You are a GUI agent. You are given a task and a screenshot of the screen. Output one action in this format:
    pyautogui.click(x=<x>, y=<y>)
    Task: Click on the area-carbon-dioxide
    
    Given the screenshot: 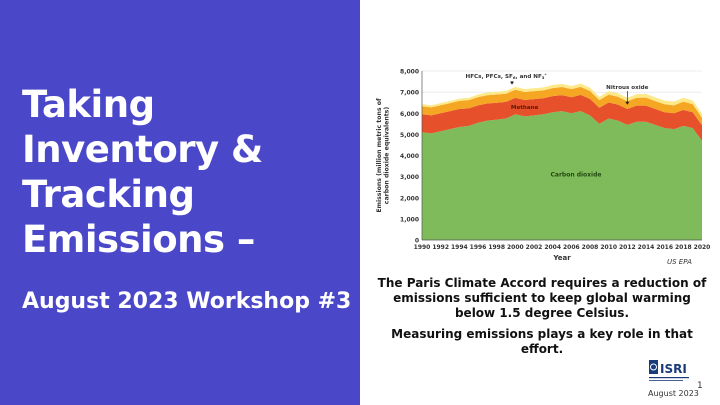 What is the action you would take?
    pyautogui.click(x=562, y=175)
    